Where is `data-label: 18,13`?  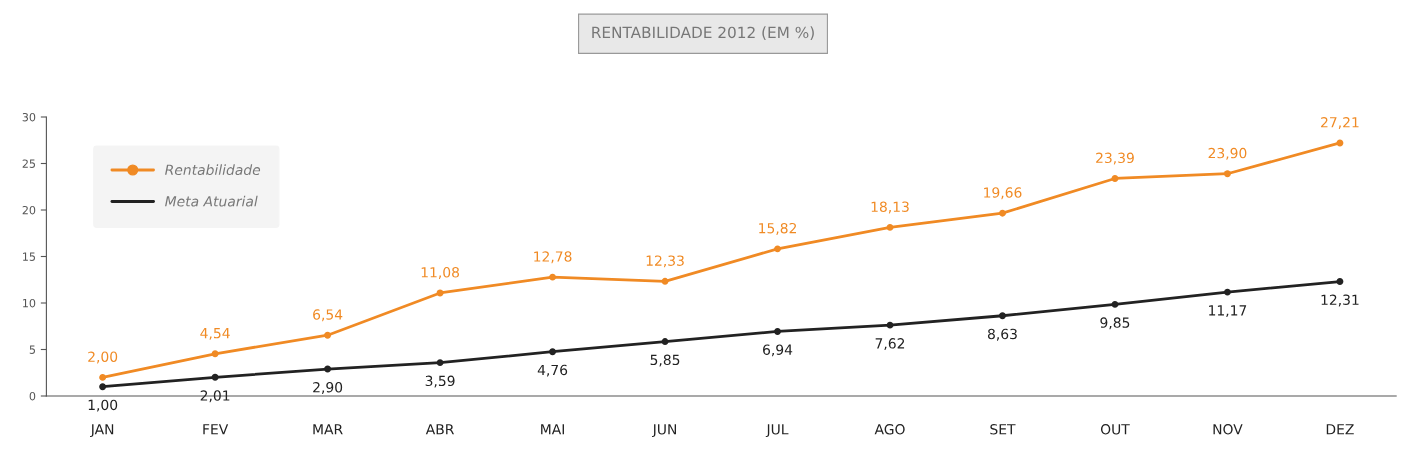
data-label: 18,13 is located at coordinates (890, 207).